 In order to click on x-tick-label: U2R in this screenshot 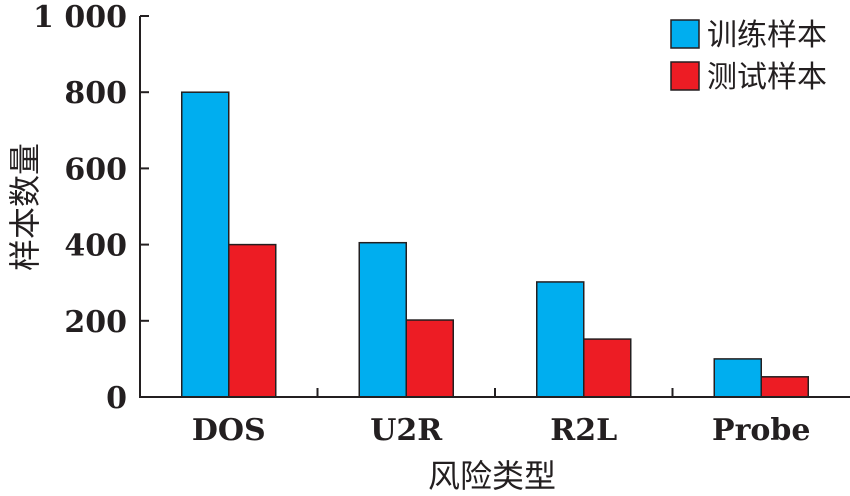, I will do `click(406, 430)`.